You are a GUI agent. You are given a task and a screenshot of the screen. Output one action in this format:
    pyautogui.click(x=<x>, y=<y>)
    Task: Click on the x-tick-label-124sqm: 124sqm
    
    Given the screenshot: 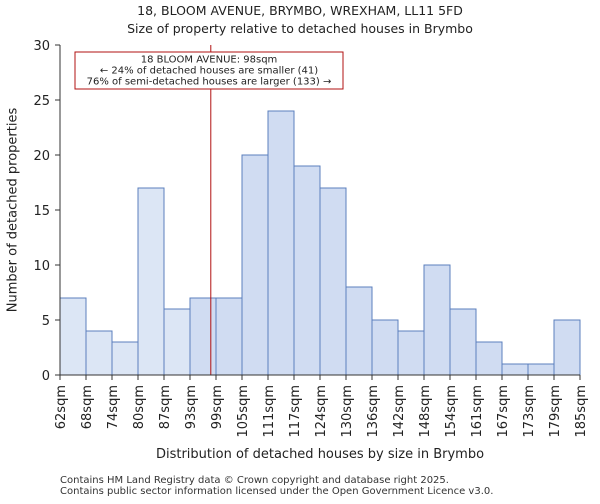 What is the action you would take?
    pyautogui.click(x=321, y=411)
    